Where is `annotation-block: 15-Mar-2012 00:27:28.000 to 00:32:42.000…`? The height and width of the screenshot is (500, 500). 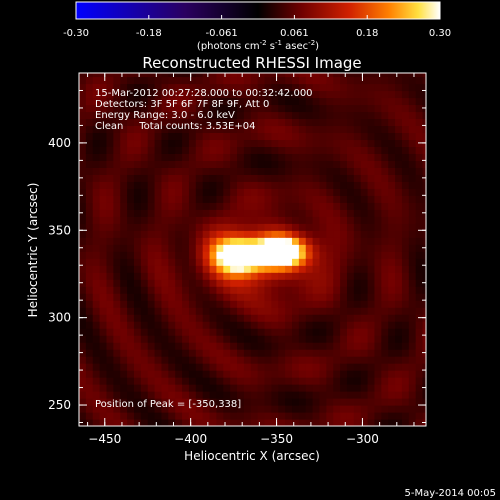
annotation-block: 15-Mar-2012 00:27:28.000 to 00:32:42.000… is located at coordinates (204, 110).